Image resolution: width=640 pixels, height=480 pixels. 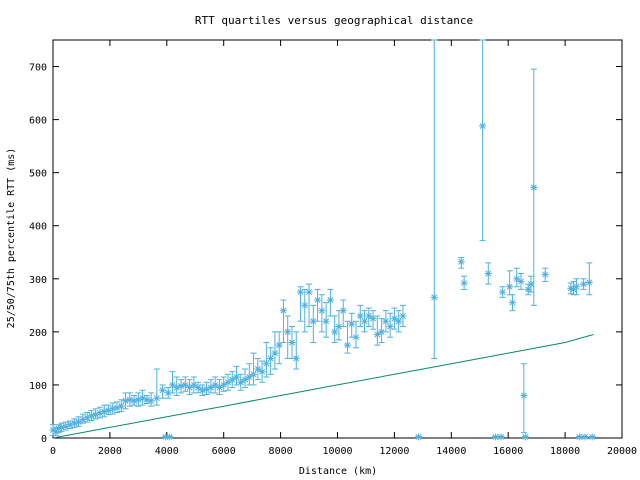 I want to click on y-tick-label: 600, so click(x=38, y=121).